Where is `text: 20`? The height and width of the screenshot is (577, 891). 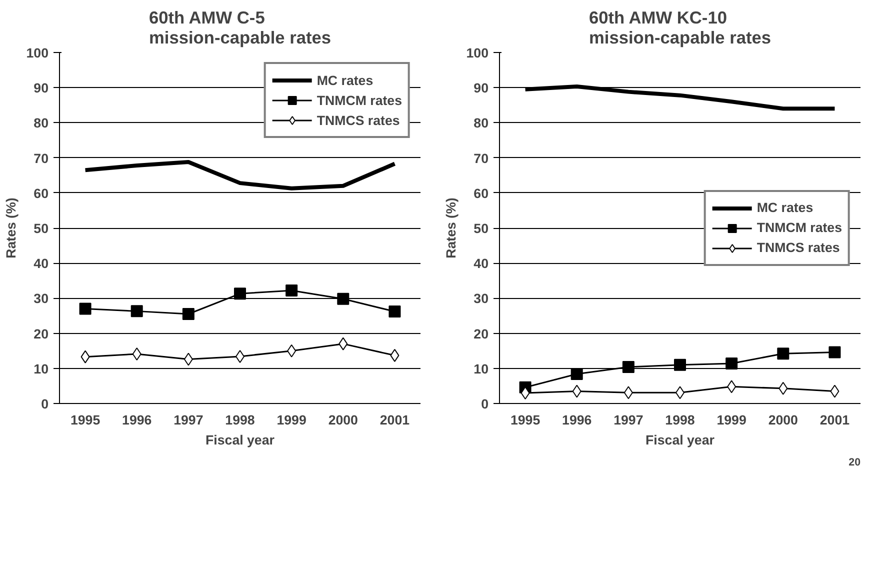 text: 20 is located at coordinates (854, 462).